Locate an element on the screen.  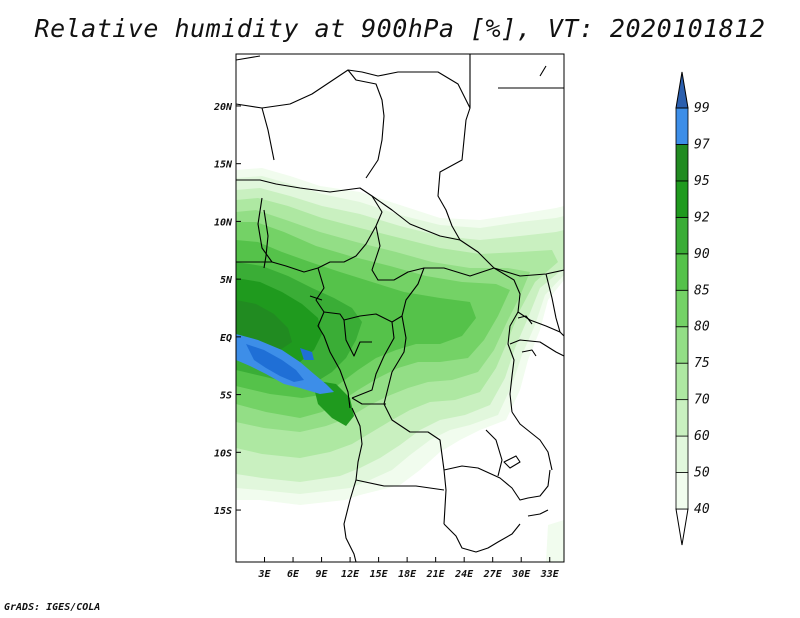
colorbar-label: 92 is located at coordinates (702, 217).